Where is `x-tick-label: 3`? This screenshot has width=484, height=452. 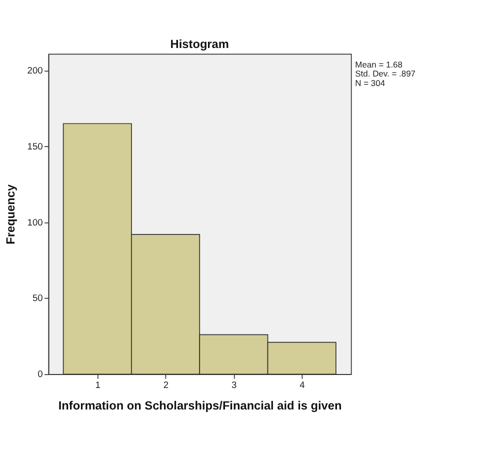 x-tick-label: 3 is located at coordinates (234, 385).